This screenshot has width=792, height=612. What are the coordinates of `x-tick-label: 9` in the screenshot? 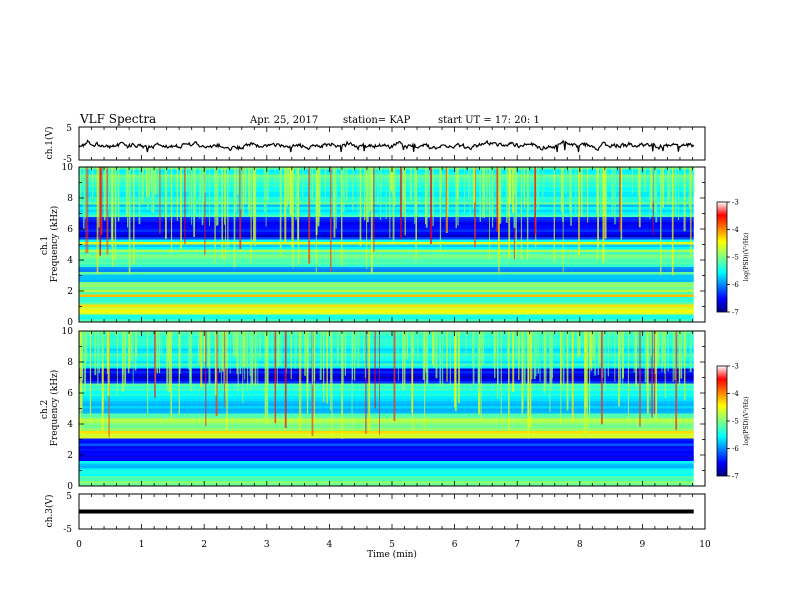 It's located at (643, 545).